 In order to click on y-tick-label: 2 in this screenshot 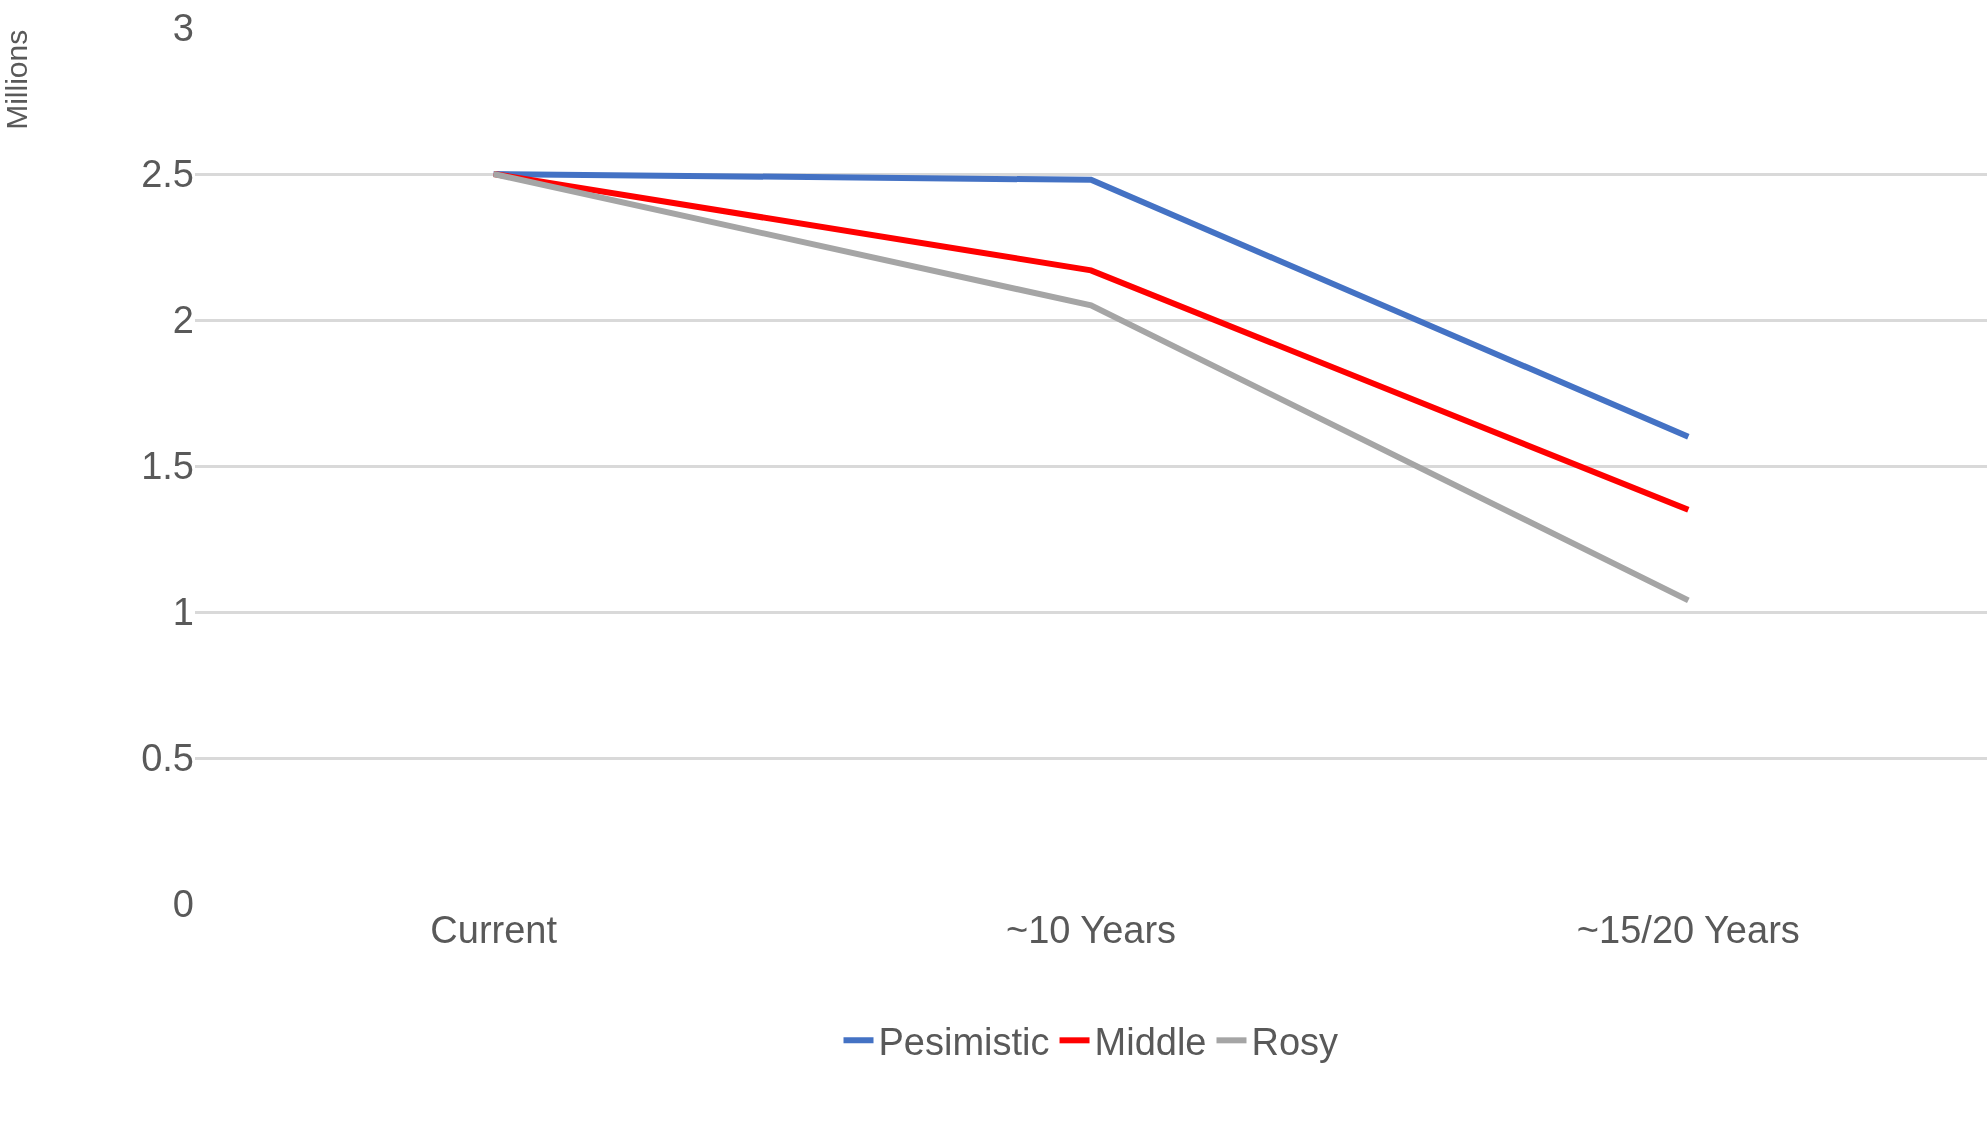, I will do `click(183, 320)`.